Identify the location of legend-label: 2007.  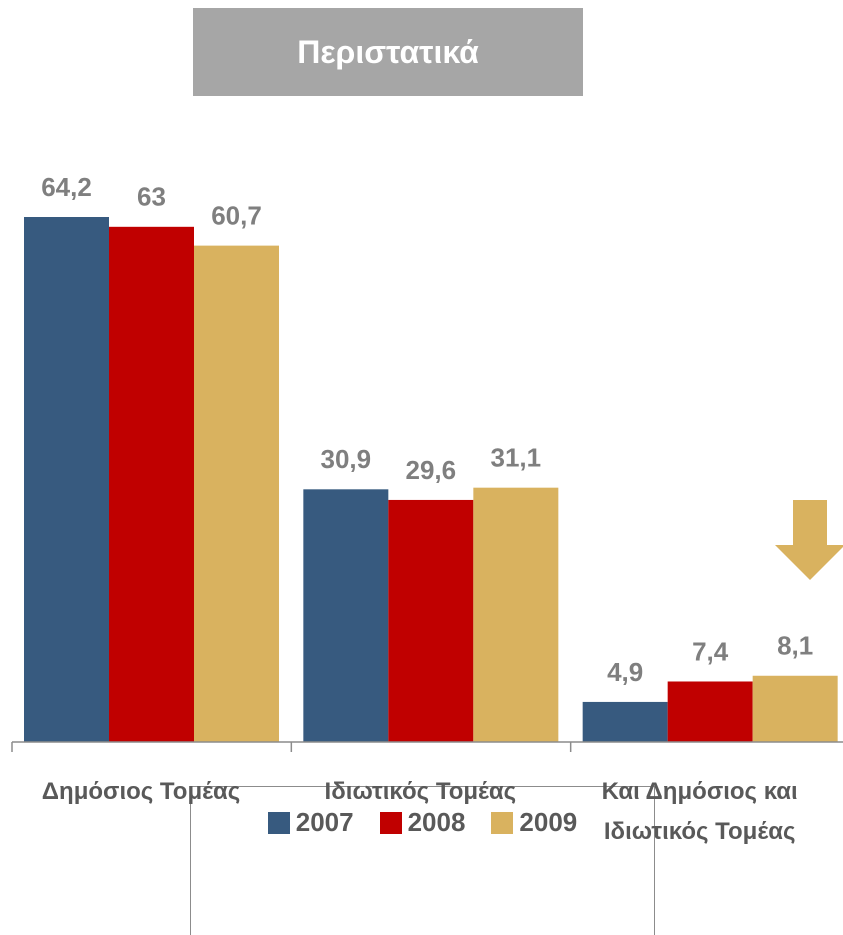
(324, 822).